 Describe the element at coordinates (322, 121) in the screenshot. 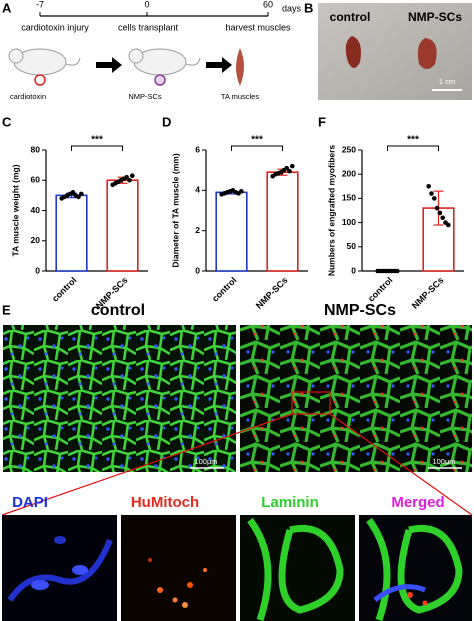

I see `panel-letter: F` at that location.